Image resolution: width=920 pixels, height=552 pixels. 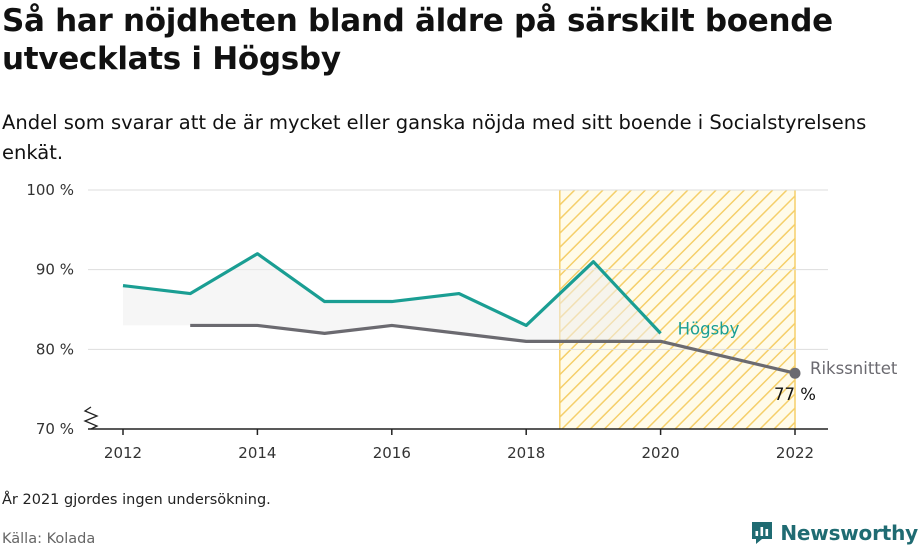 I want to click on x-tick-label: 2018, so click(x=526, y=453).